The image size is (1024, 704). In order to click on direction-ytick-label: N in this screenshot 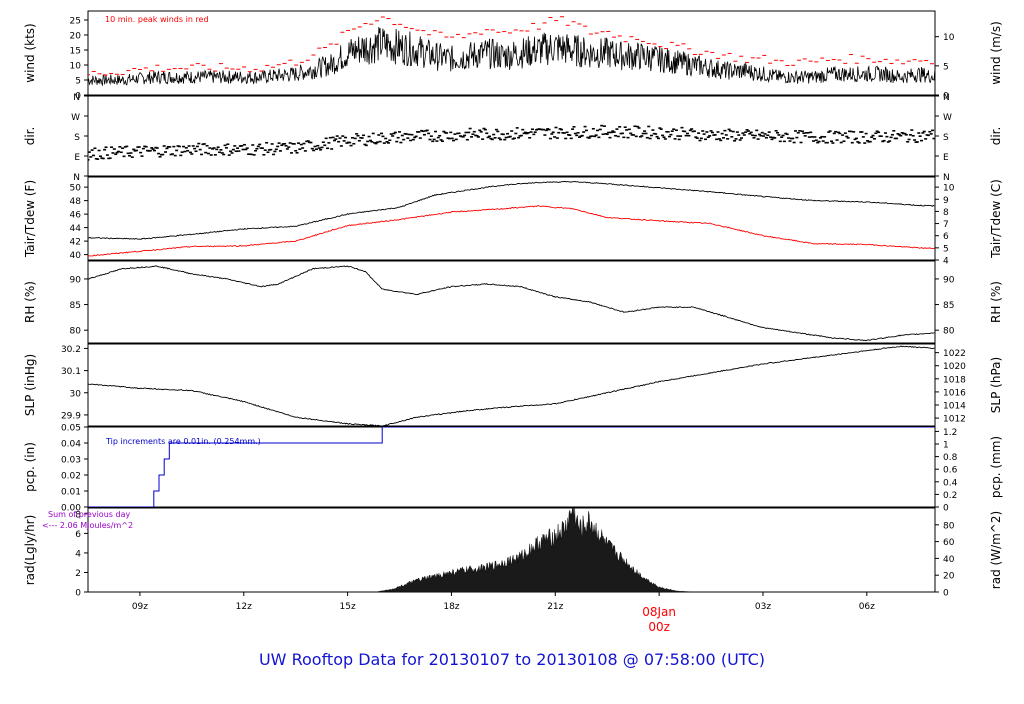, I will do `click(76, 178)`.